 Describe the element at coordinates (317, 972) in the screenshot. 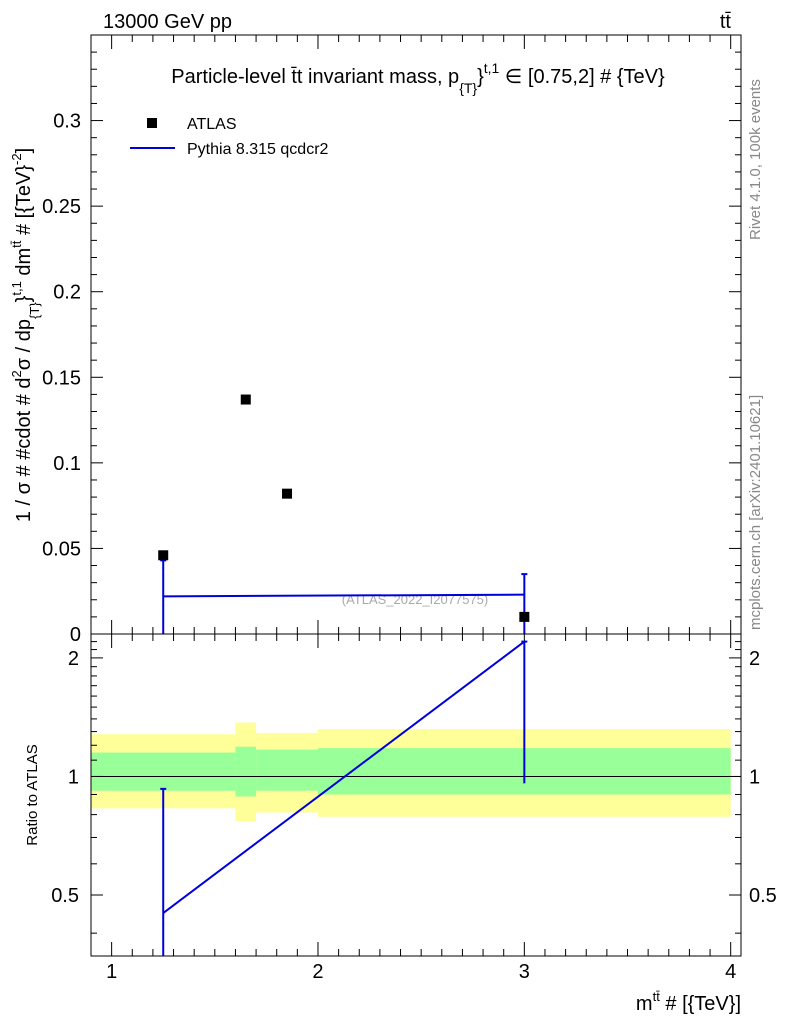

I see `x-tick-label: 2` at that location.